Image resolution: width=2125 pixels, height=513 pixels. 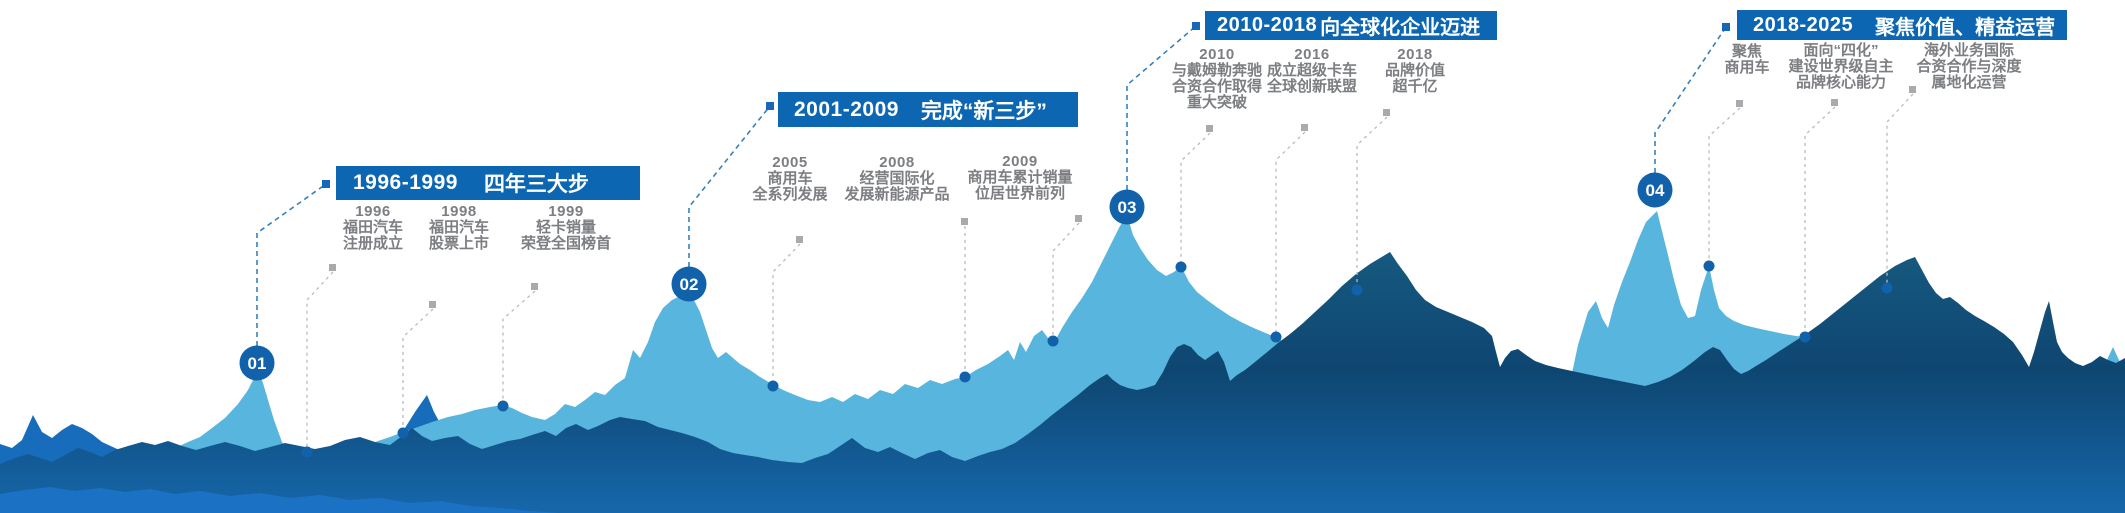 I want to click on connector-square-four-modernizations, so click(x=1834, y=102).